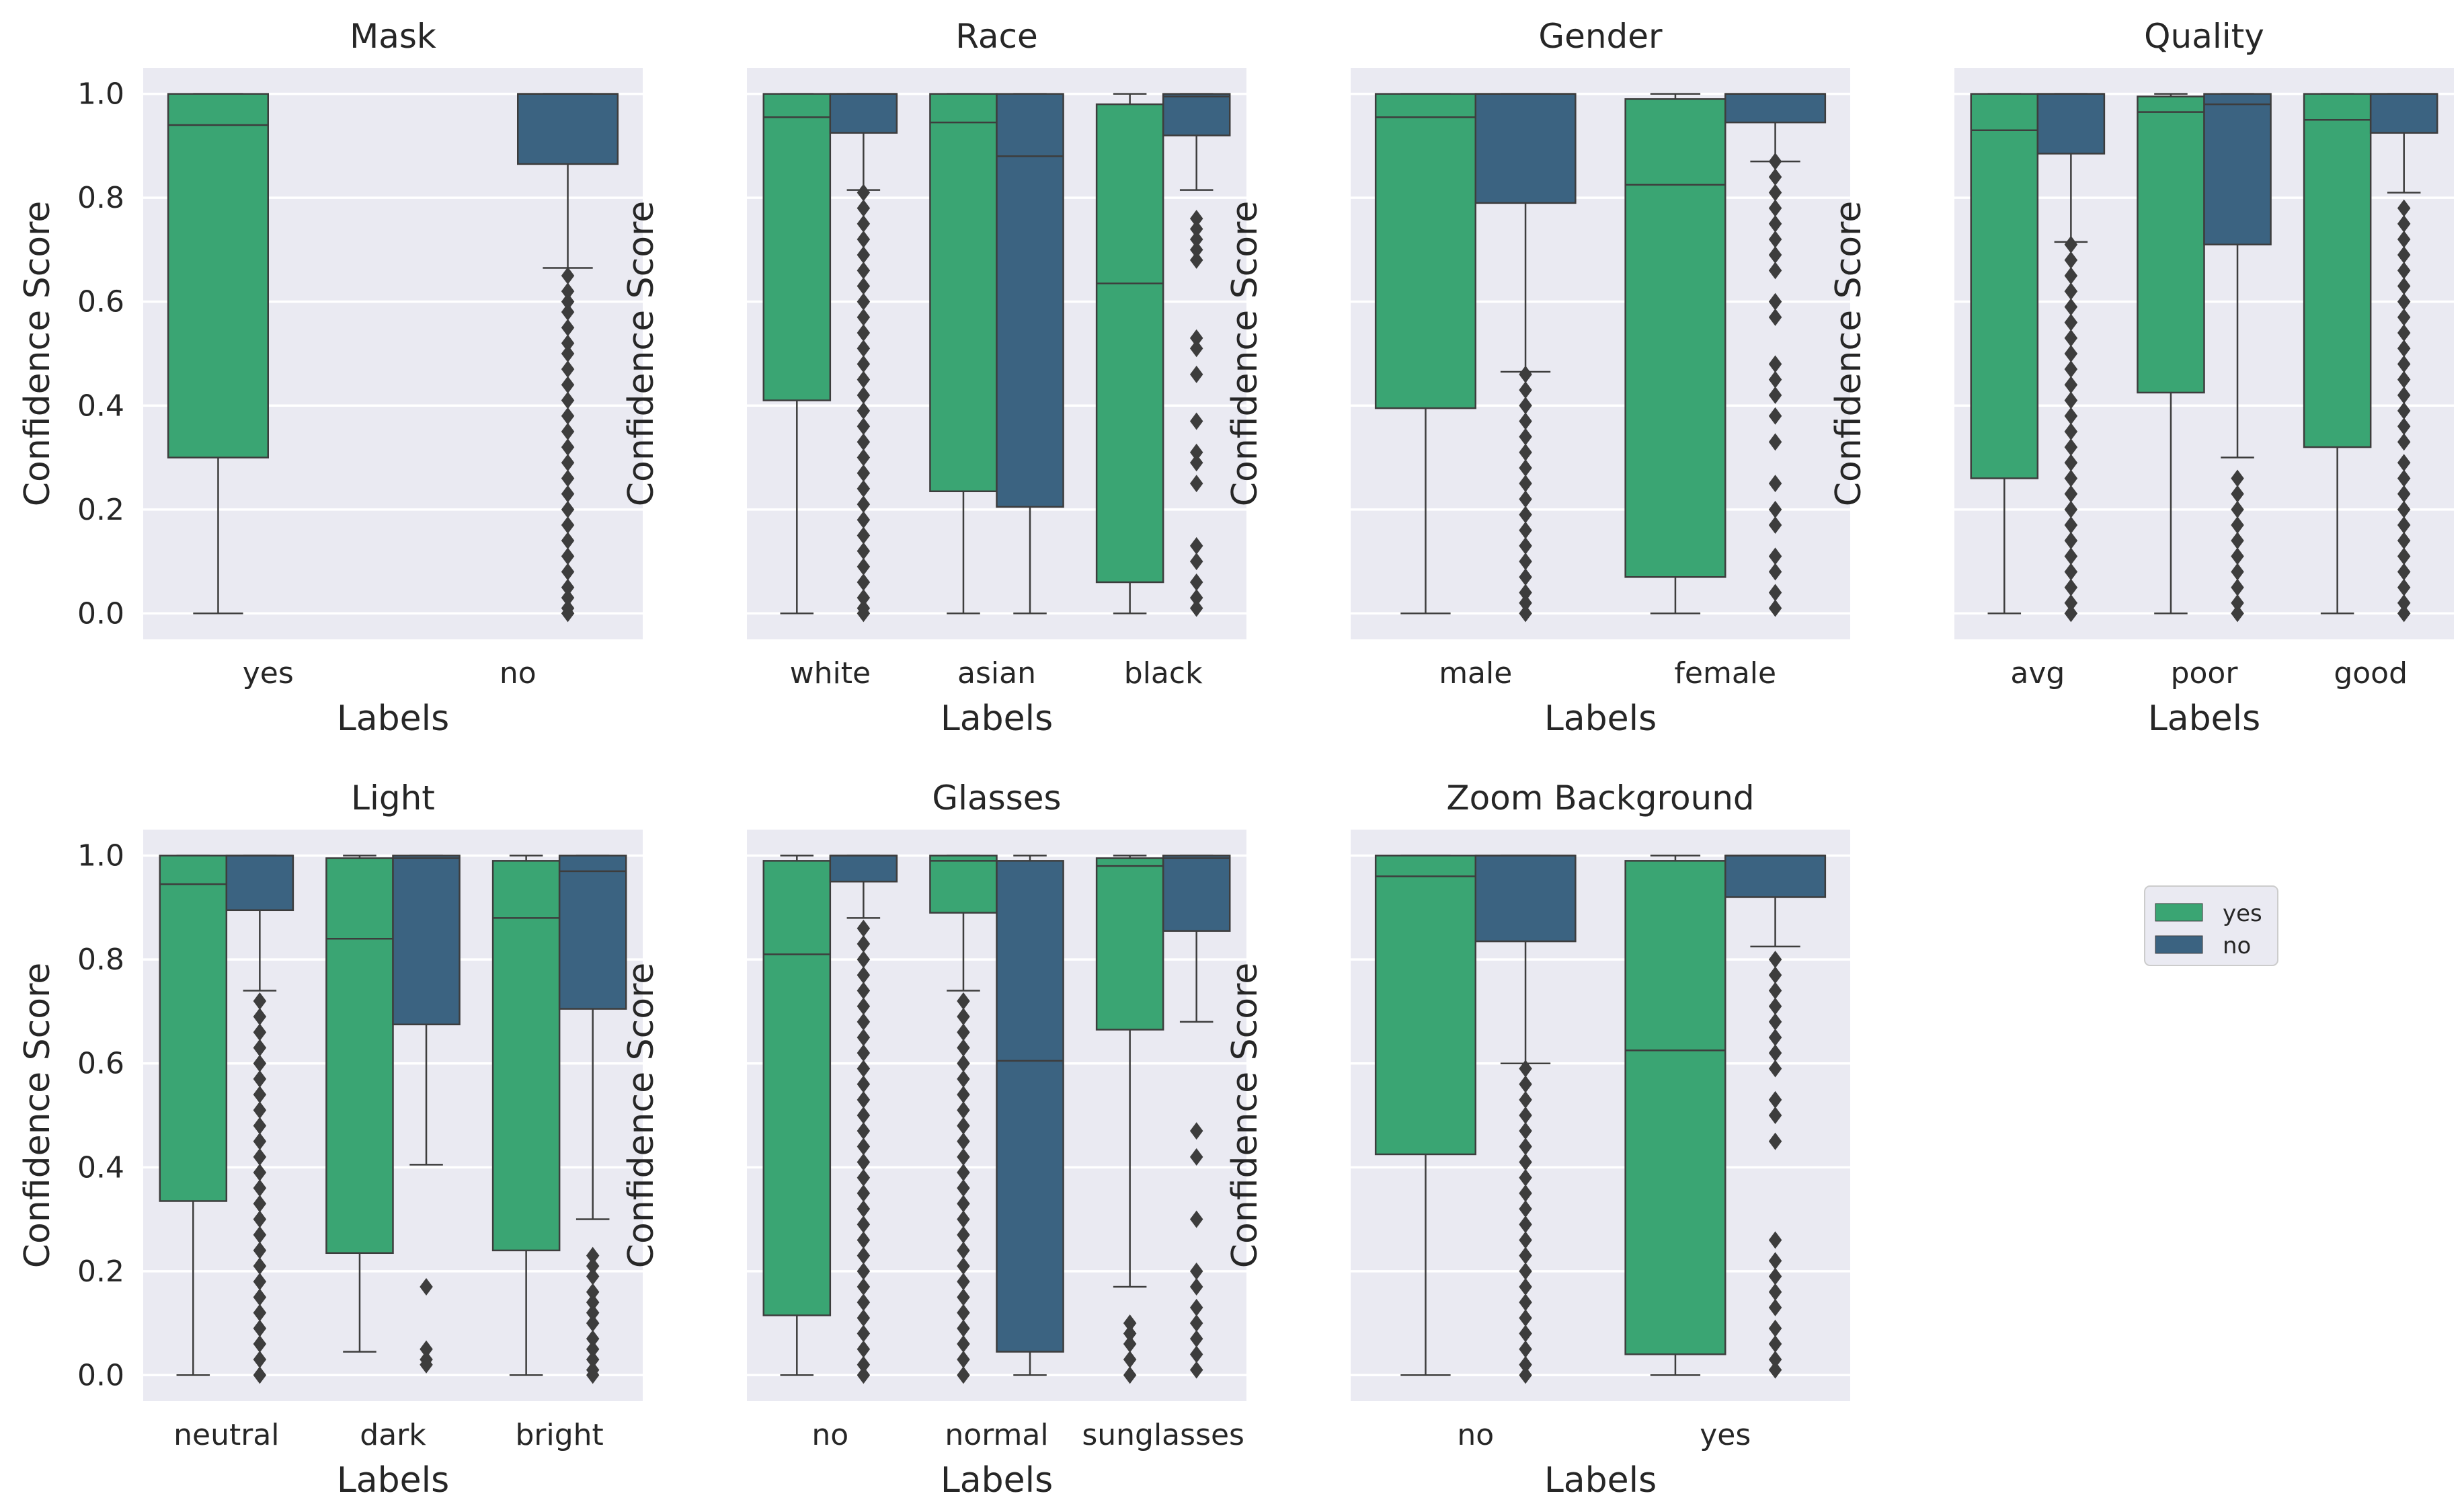 Image resolution: width=2464 pixels, height=1510 pixels. Describe the element at coordinates (1538, 378) in the screenshot. I see `panel-gender: Gender Labels Confidence Score male female` at that location.